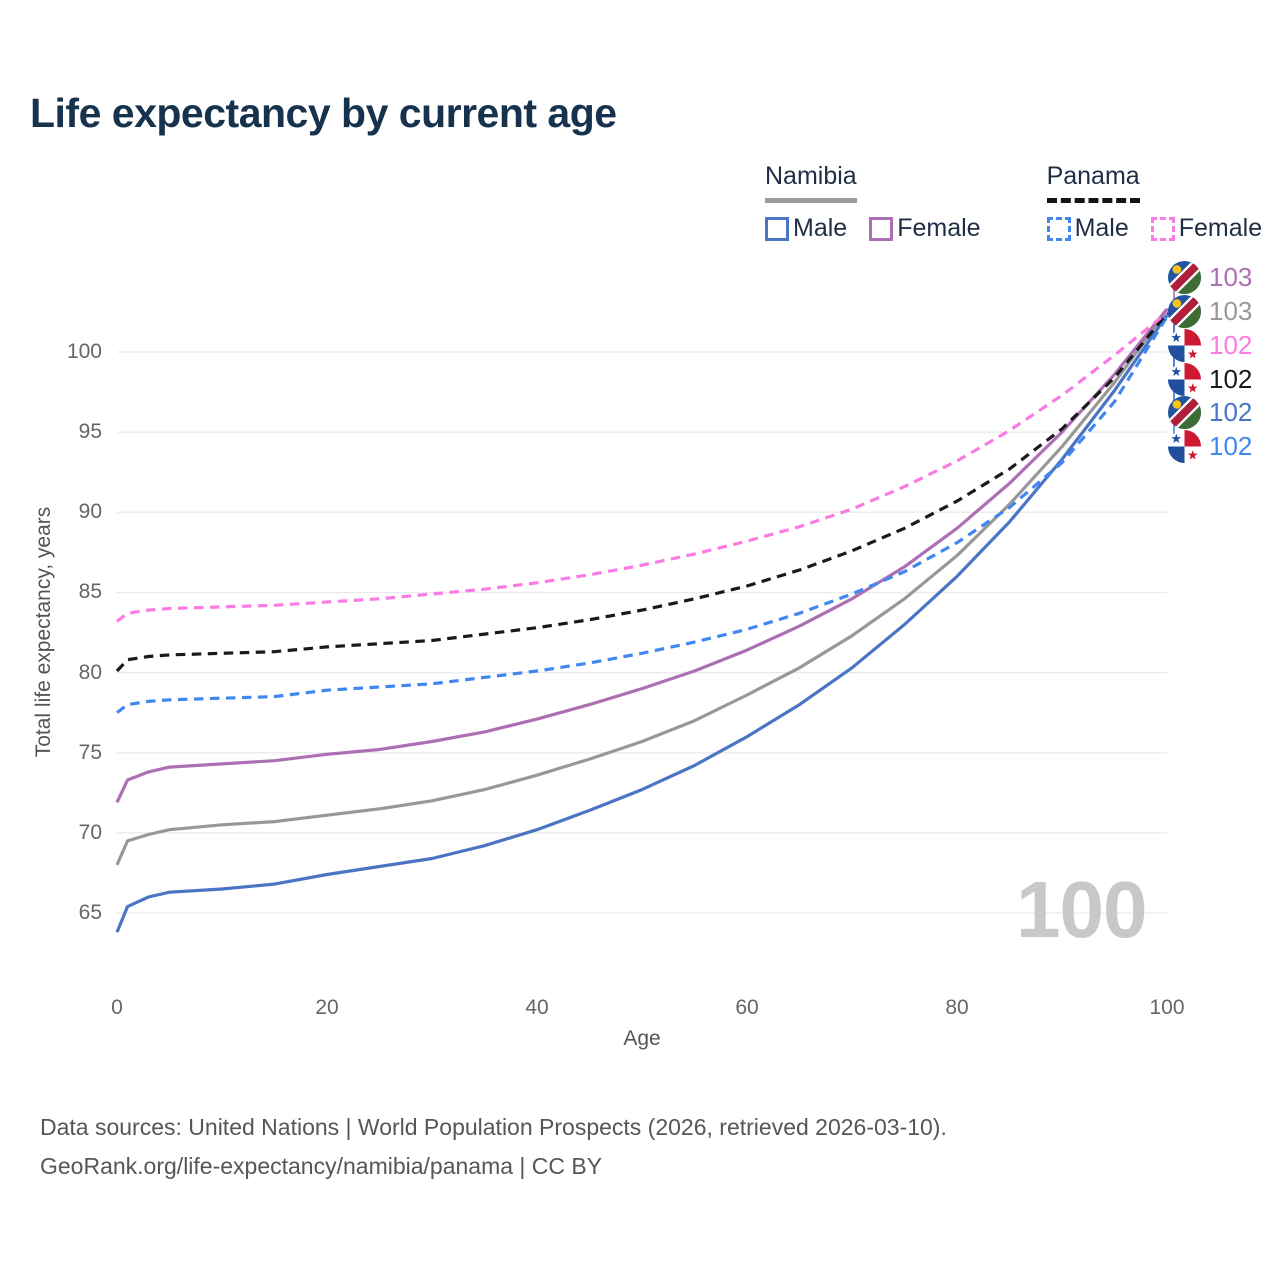 Image resolution: width=1280 pixels, height=1280 pixels. What do you see at coordinates (90, 832) in the screenshot?
I see `y-tick-label: 70` at bounding box center [90, 832].